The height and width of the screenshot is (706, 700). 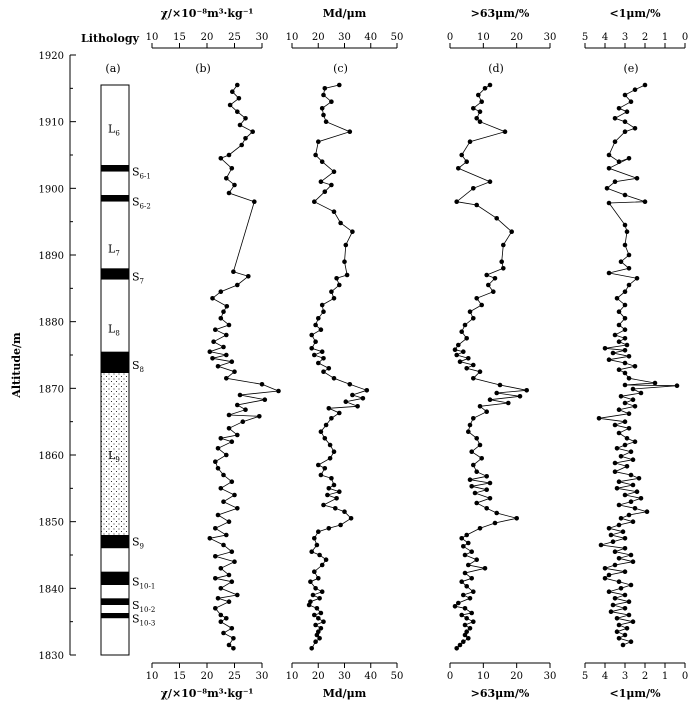 What do you see at coordinates (207, 37) in the screenshot?
I see `x-tick-label: 20` at bounding box center [207, 37].